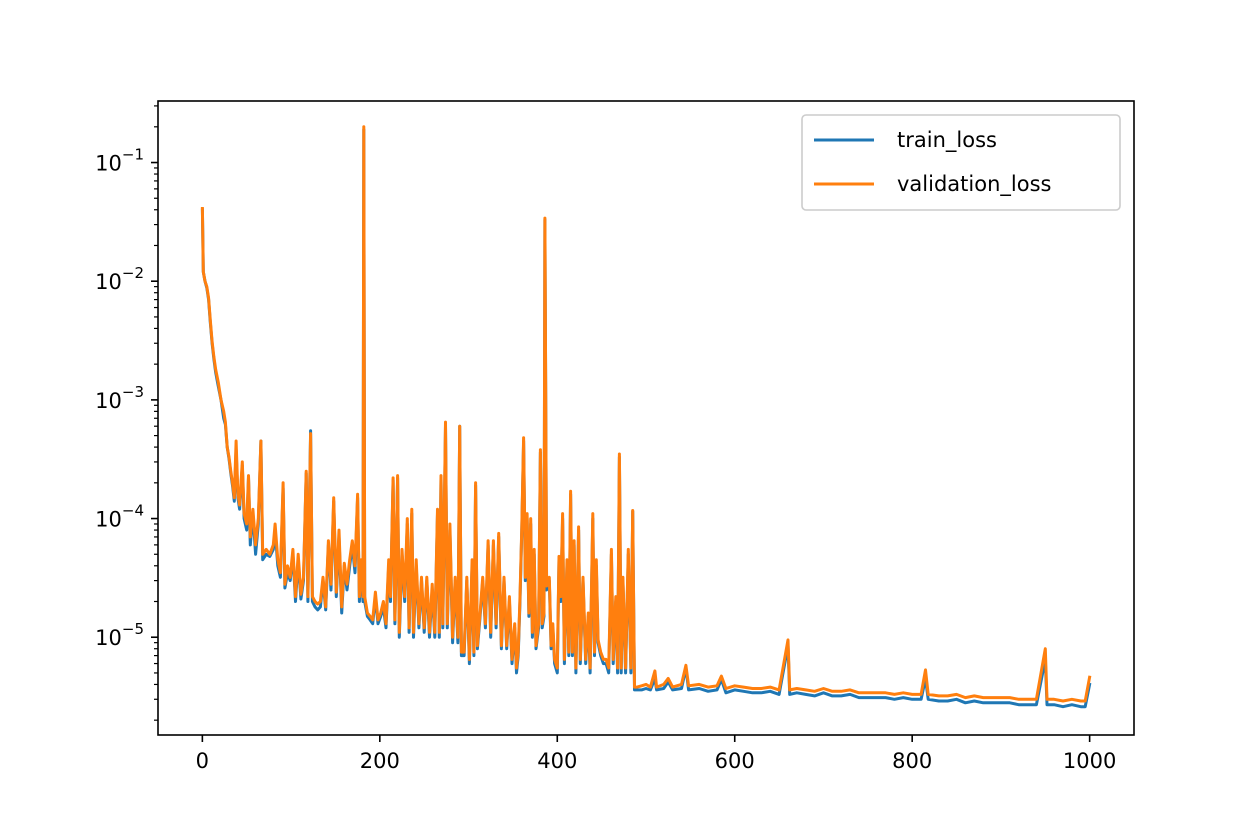 Image resolution: width=1260 pixels, height=840 pixels. I want to click on x-tick-label: 0, so click(202, 761).